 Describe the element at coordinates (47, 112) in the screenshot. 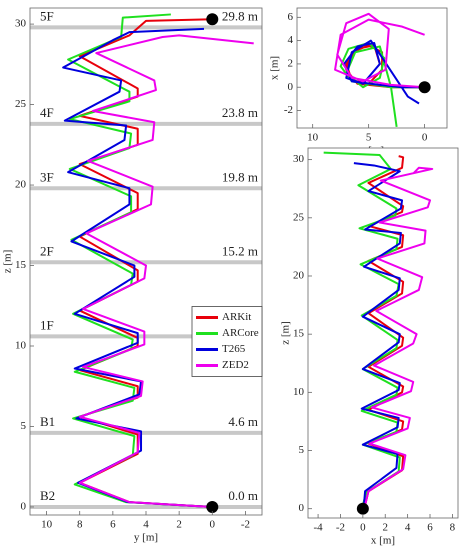

I see `floor-name: 4F` at that location.